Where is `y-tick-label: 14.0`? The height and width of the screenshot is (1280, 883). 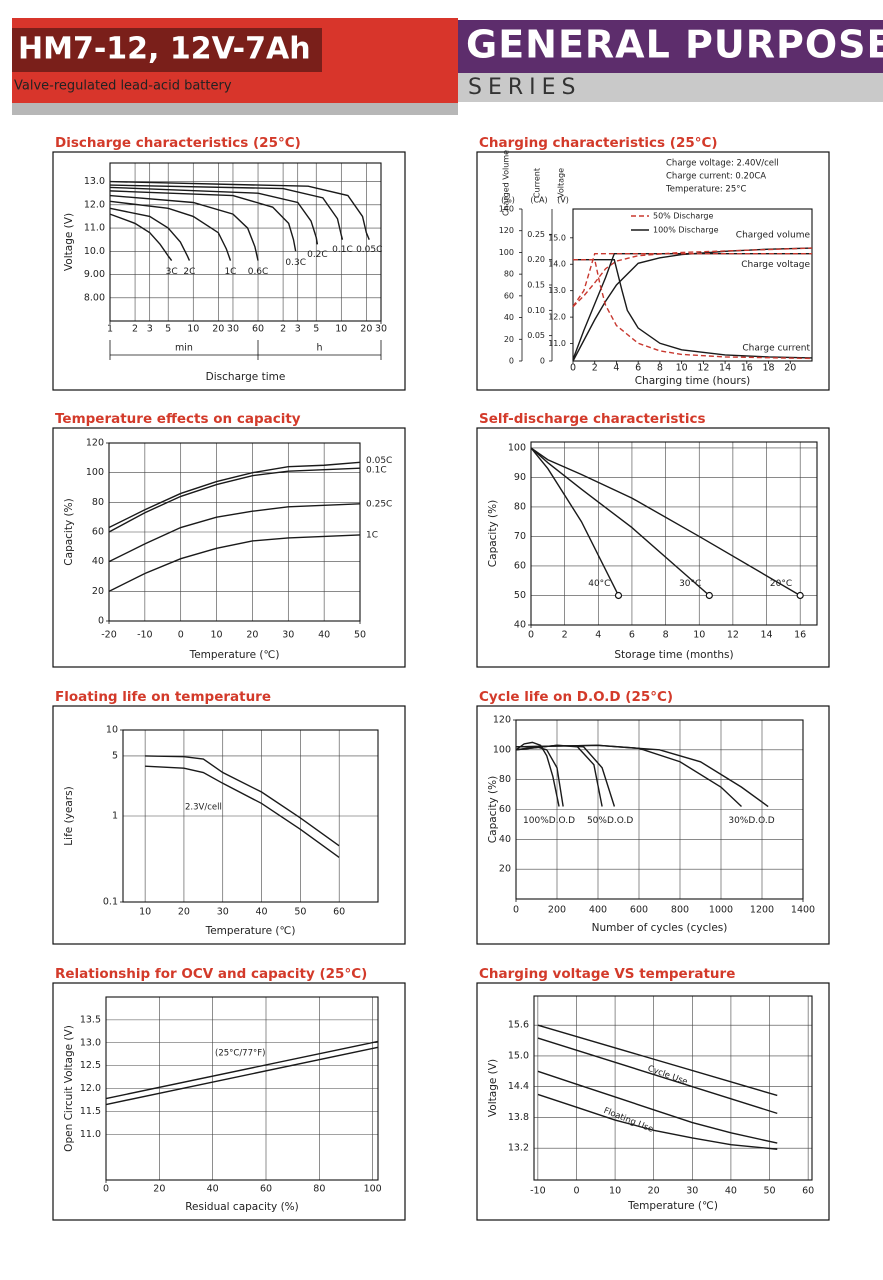
y-tick-label: 14.0 is located at coordinates (557, 264).